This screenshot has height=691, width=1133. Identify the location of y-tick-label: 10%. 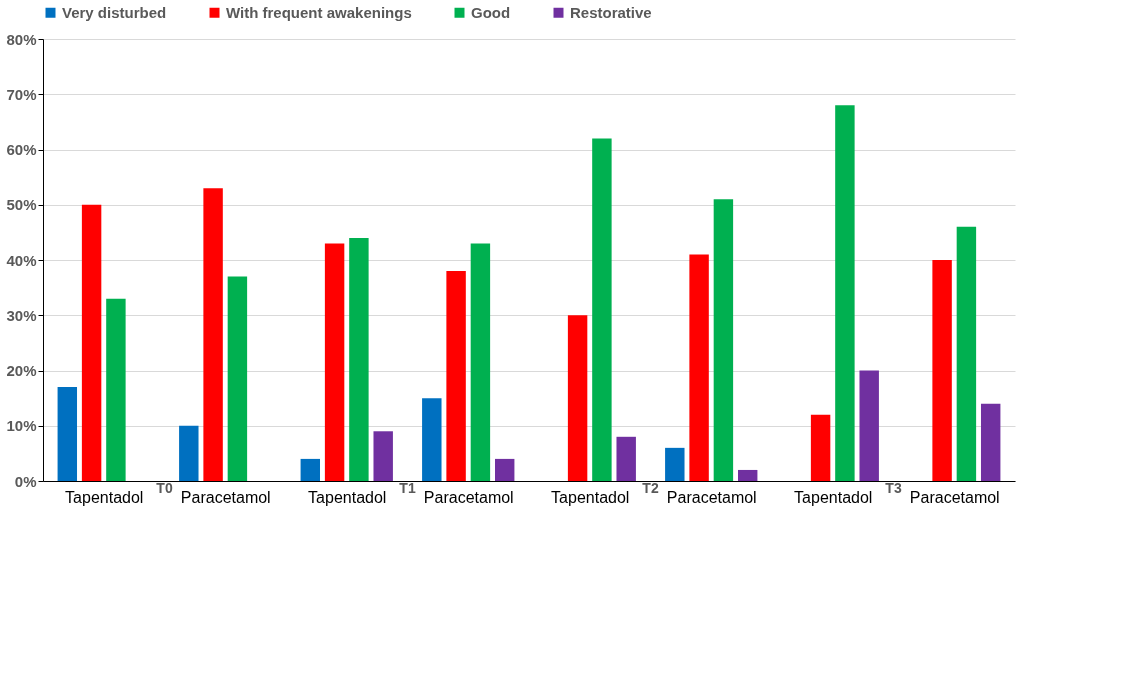
(21, 426).